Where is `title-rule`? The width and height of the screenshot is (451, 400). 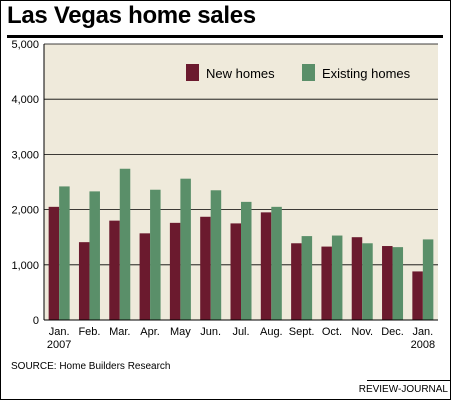 title-rule is located at coordinates (225, 36).